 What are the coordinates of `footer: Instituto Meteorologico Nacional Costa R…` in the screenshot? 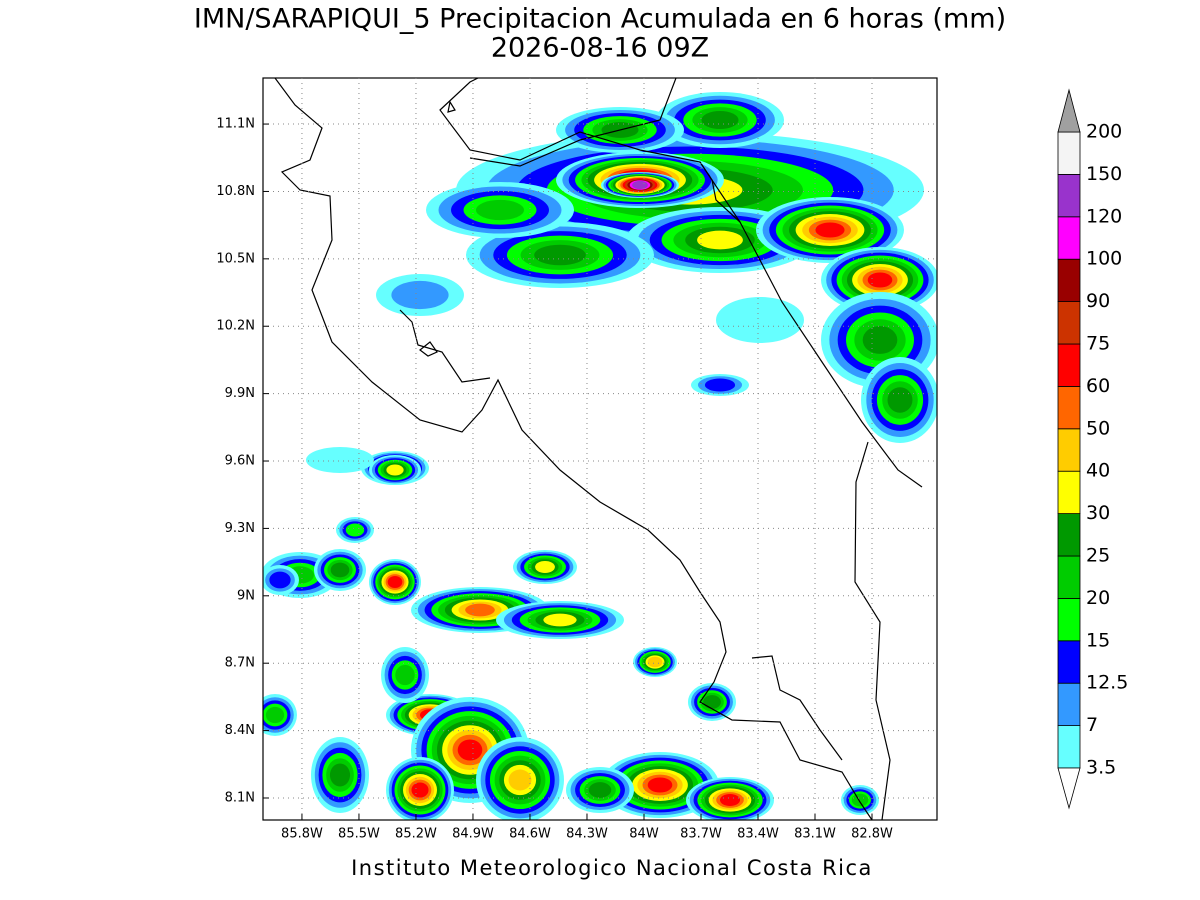 It's located at (612, 868).